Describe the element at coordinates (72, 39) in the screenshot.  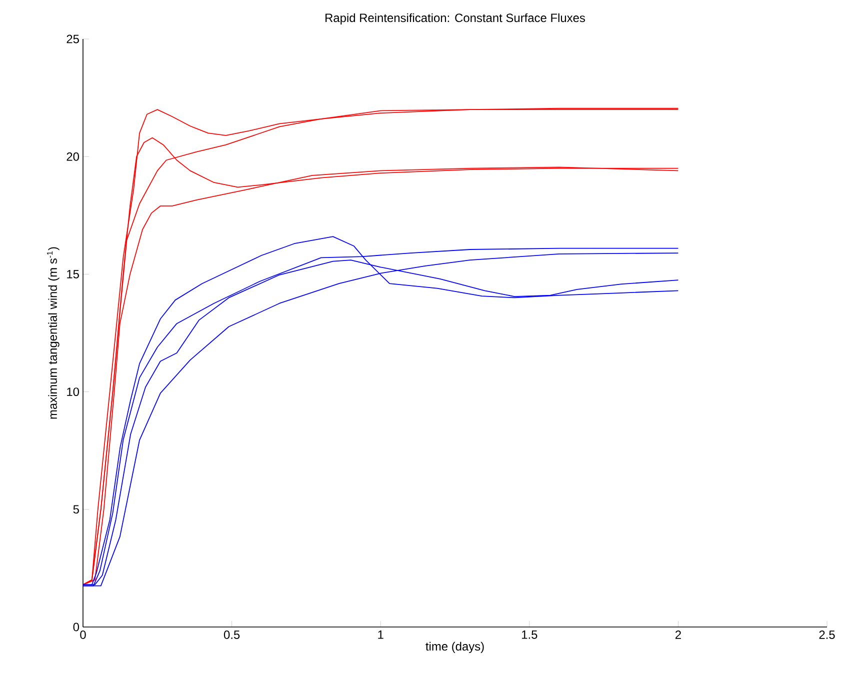
I see `y-tick-label: 25` at that location.